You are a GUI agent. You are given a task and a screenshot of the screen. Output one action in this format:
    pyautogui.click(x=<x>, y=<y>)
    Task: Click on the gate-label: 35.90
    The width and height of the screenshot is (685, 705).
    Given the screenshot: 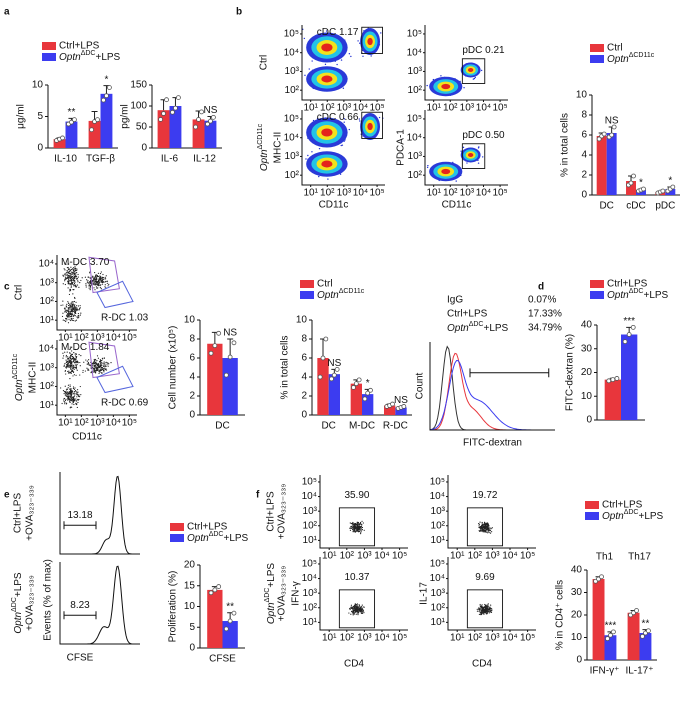 What is the action you would take?
    pyautogui.click(x=356, y=495)
    